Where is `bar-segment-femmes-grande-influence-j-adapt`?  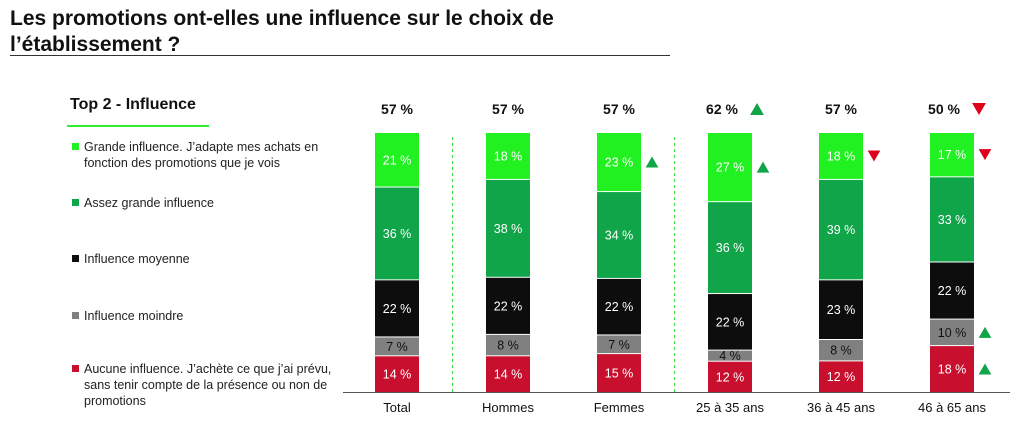 bar-segment-femmes-grande-influence-j-adapt is located at coordinates (619, 162).